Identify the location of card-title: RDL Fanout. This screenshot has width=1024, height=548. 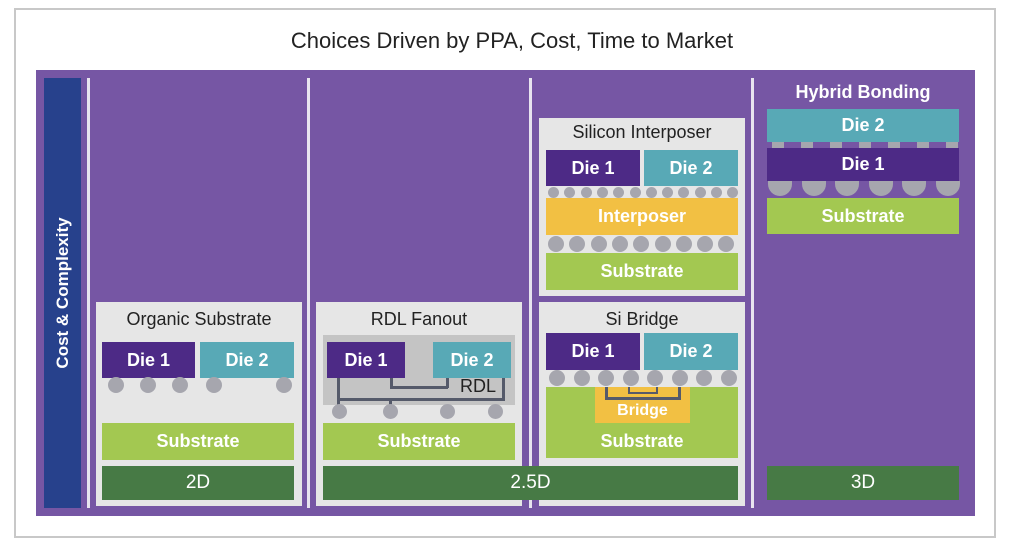
(419, 319).